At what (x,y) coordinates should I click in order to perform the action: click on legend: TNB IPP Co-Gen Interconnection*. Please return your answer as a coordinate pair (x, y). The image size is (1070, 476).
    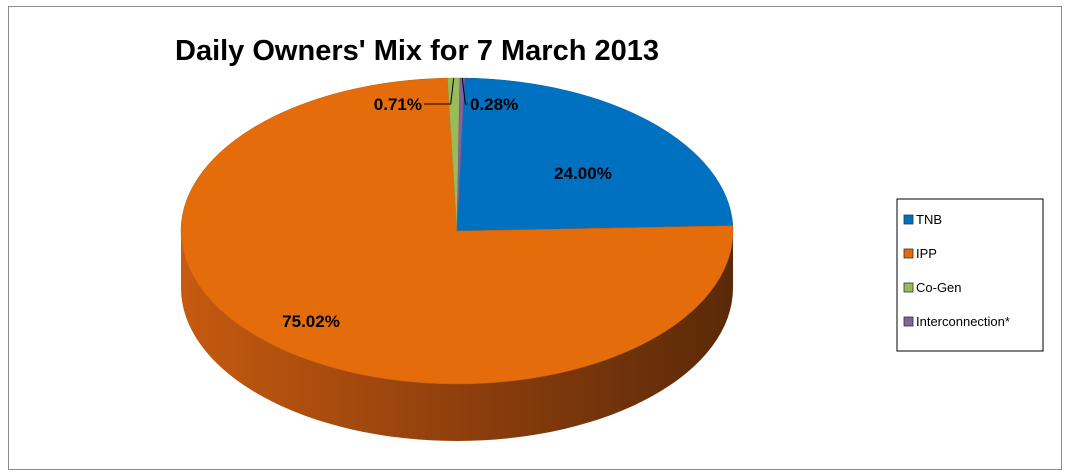
    Looking at the image, I should click on (970, 275).